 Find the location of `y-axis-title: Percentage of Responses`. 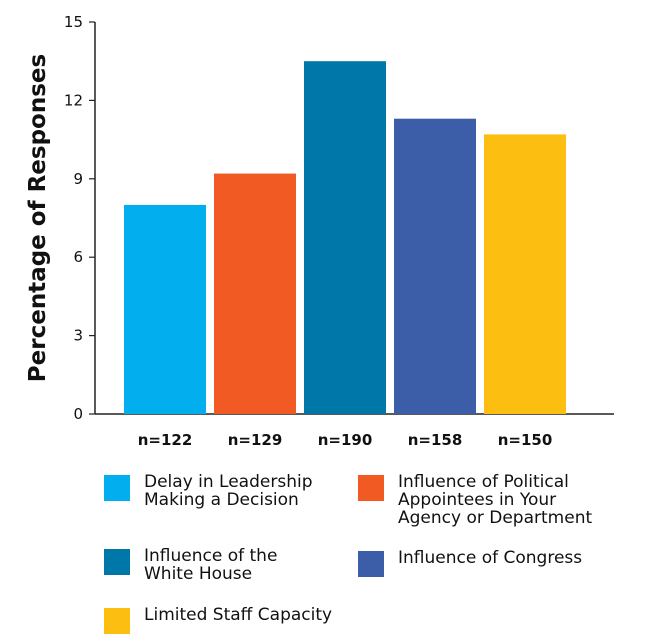

y-axis-title: Percentage of Responses is located at coordinates (38, 218).